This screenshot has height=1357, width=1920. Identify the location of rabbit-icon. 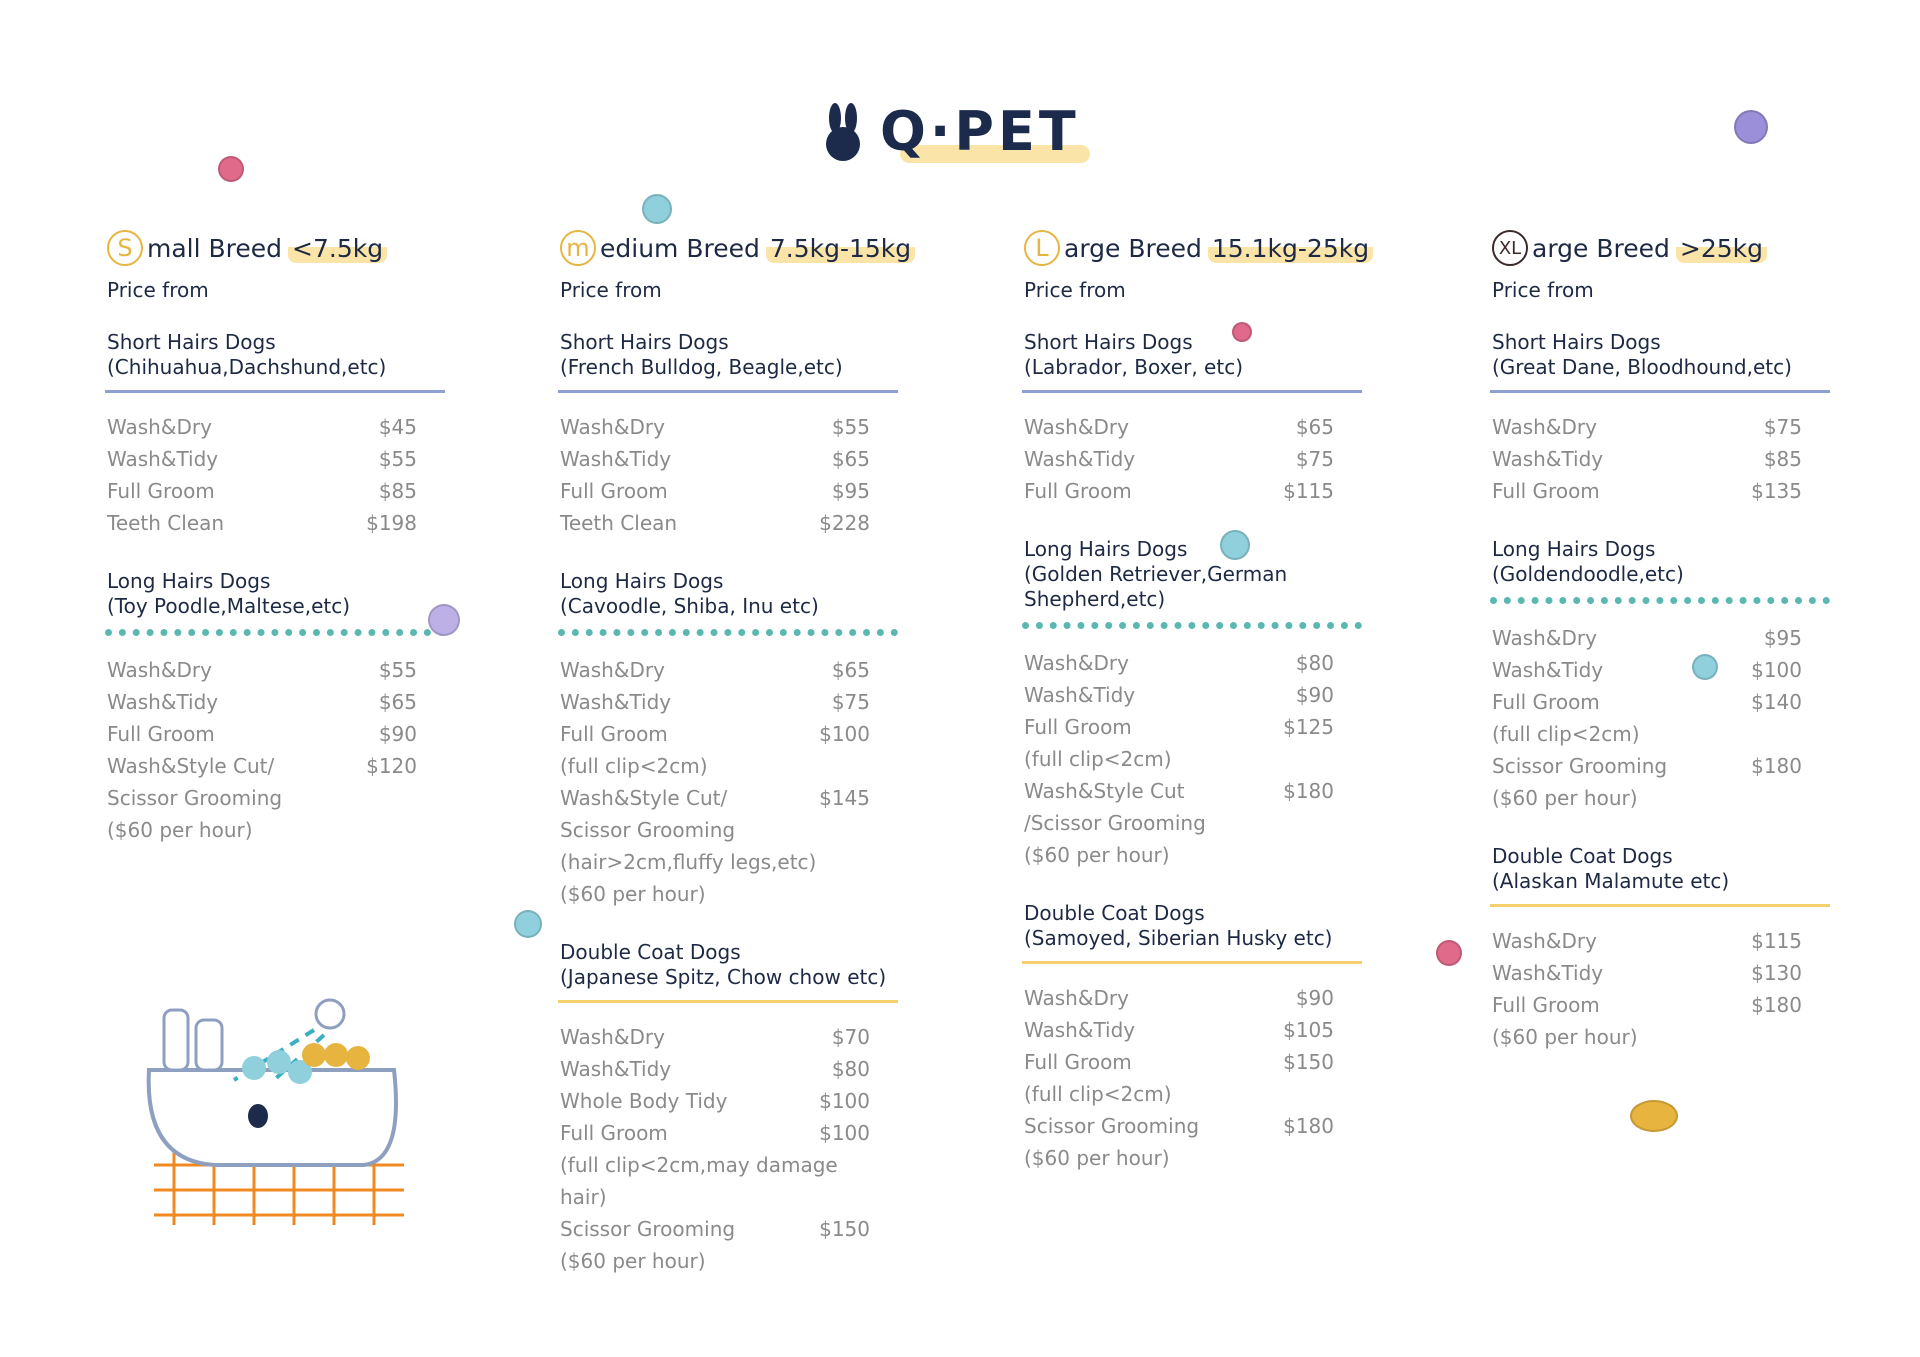
(843, 131).